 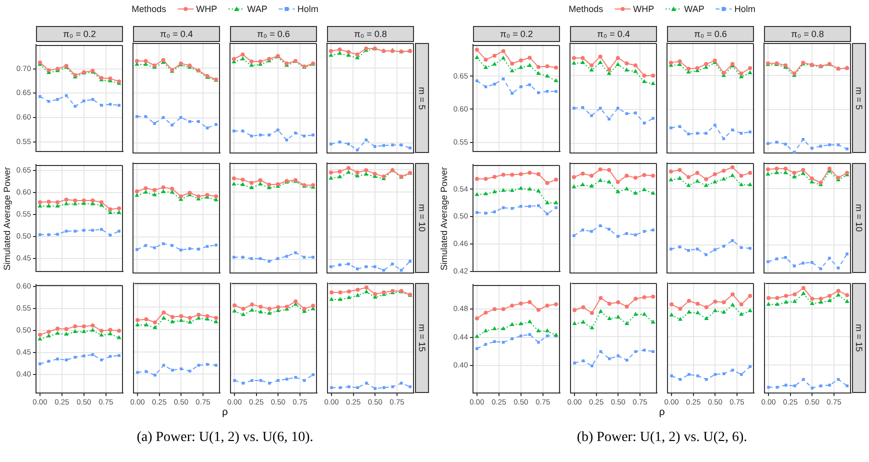 What do you see at coordinates (225, 438) in the screenshot?
I see `text: (a) Power: U(1, 2) vs. U(6, 10).` at bounding box center [225, 438].